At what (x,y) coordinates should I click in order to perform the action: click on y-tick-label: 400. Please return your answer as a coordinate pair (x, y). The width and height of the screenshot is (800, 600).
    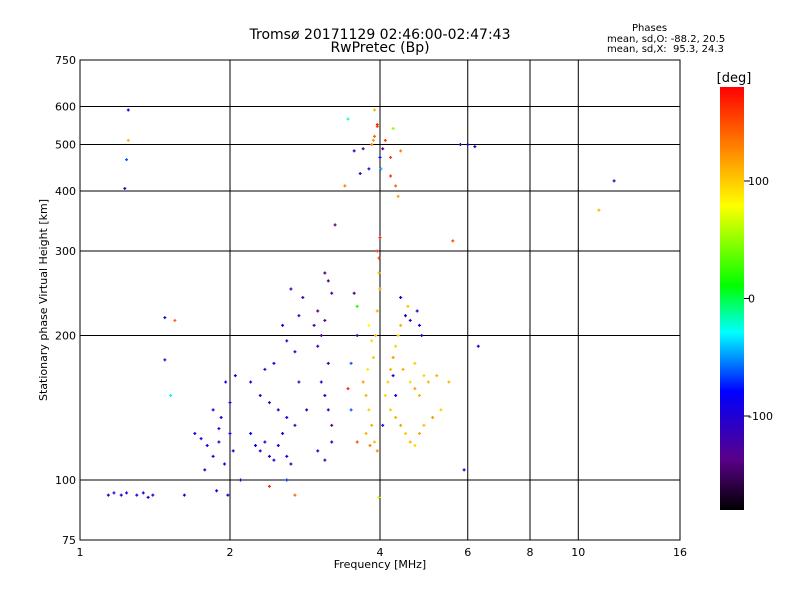
    Looking at the image, I should click on (65, 191).